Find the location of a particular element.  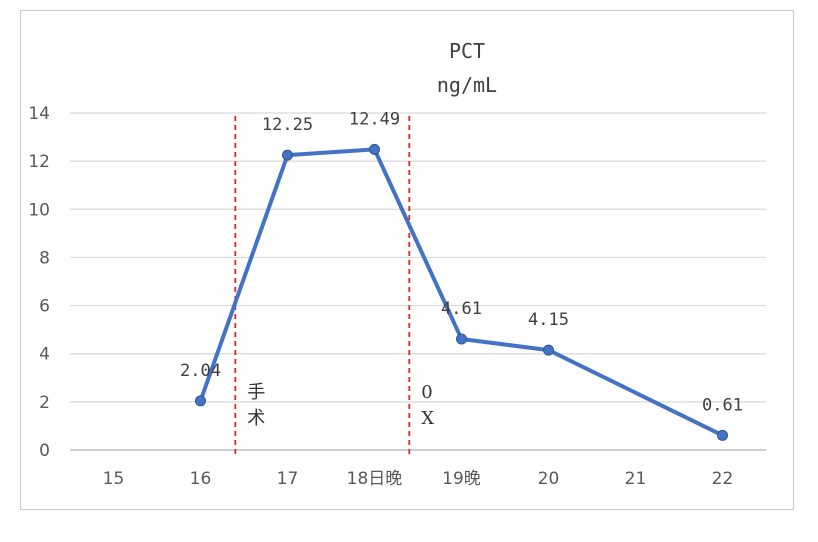

x-tick-label: 18日晚 is located at coordinates (375, 479).